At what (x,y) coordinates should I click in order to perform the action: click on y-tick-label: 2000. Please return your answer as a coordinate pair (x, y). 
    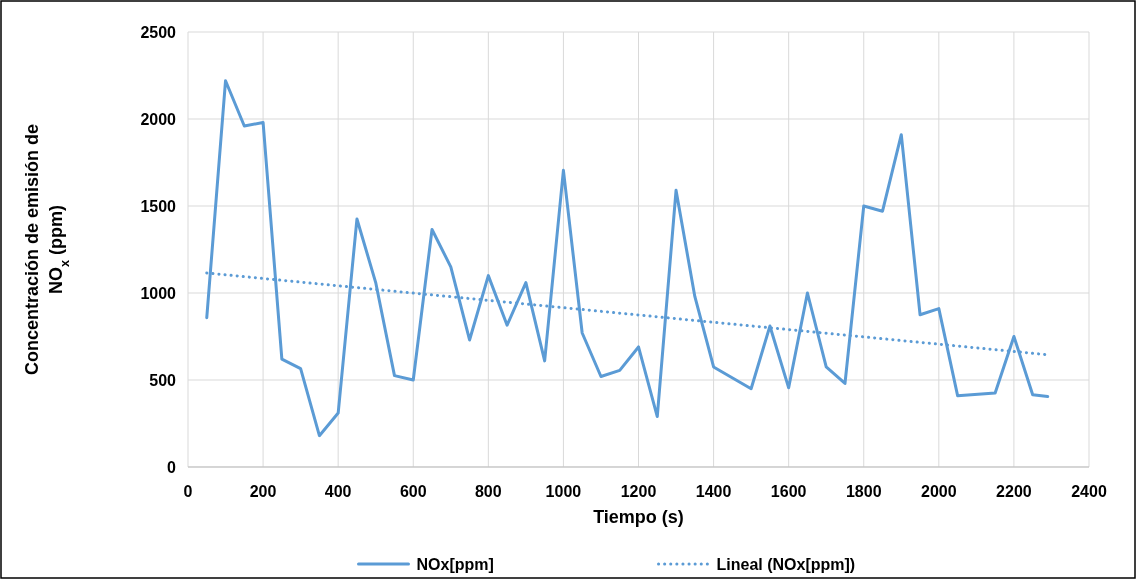
    Looking at the image, I should click on (158, 119).